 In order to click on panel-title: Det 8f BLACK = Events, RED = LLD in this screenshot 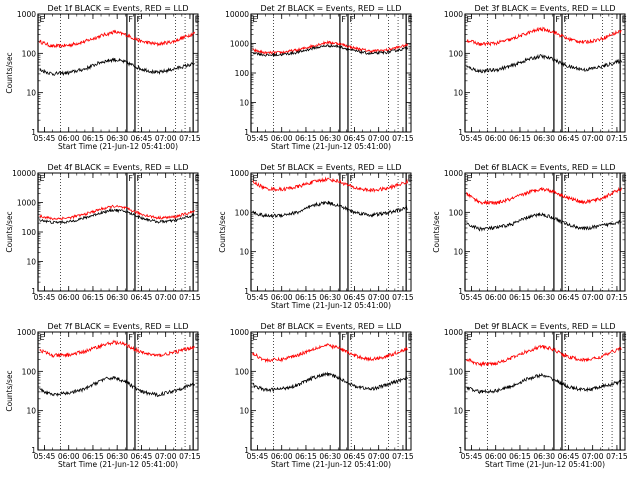, I will do `click(330, 326)`.